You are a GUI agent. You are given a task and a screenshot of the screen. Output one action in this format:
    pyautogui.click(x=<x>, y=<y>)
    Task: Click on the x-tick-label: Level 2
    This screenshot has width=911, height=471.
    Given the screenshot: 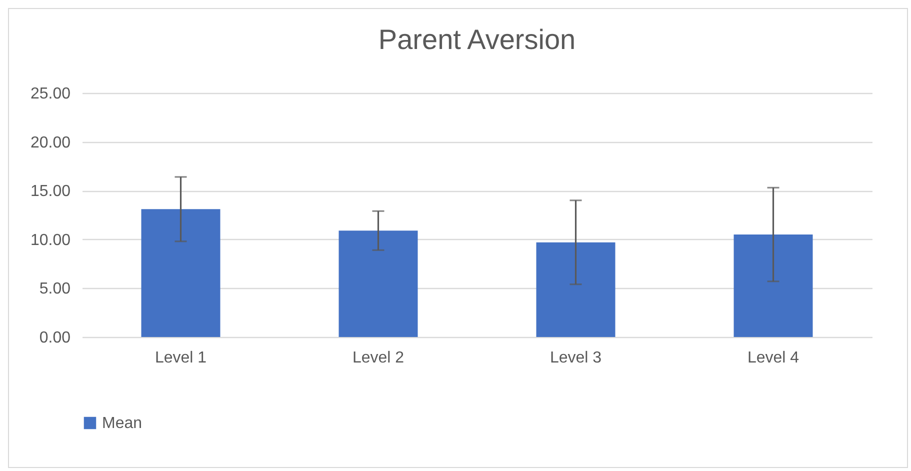 What is the action you would take?
    pyautogui.click(x=378, y=358)
    